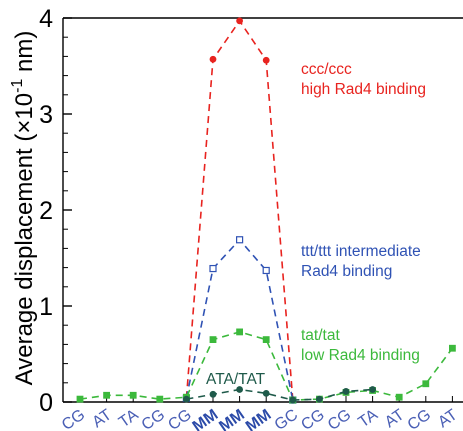 The image size is (463, 431). I want to click on y-tick-label: 4, so click(46, 19).